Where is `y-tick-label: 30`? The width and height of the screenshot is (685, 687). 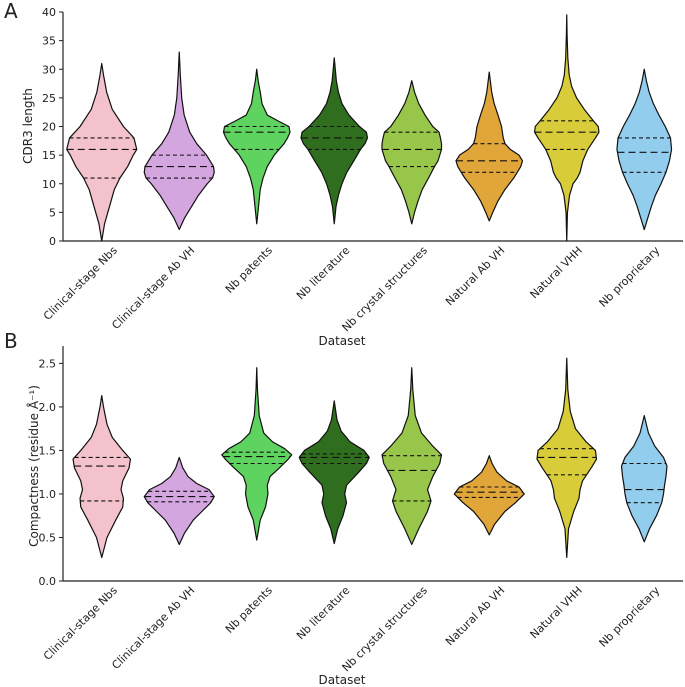
y-tick-label: 30 is located at coordinates (49, 69).